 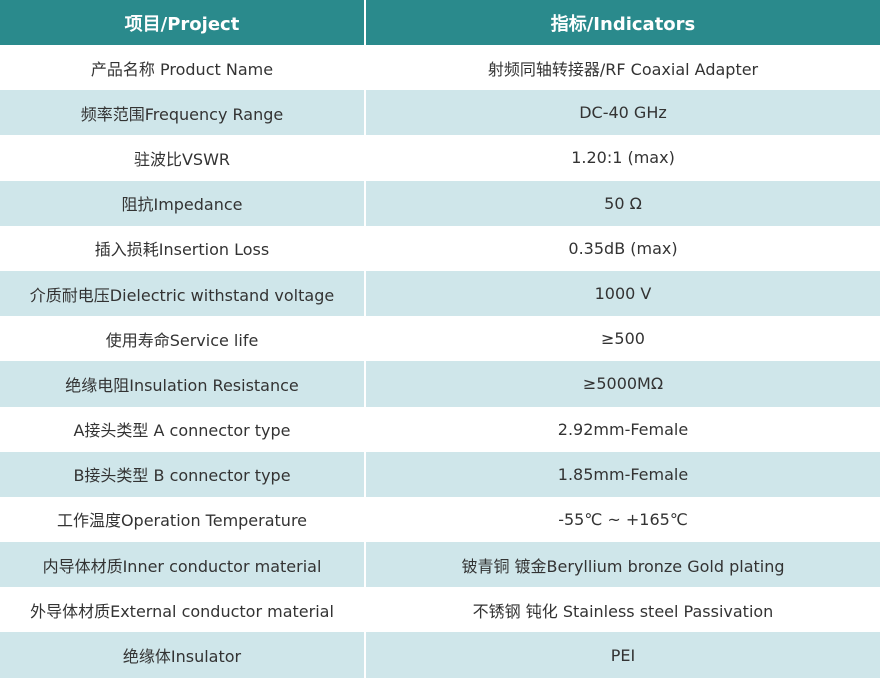 I want to click on table-cell: B接头类型 B connector type, so click(x=183, y=474).